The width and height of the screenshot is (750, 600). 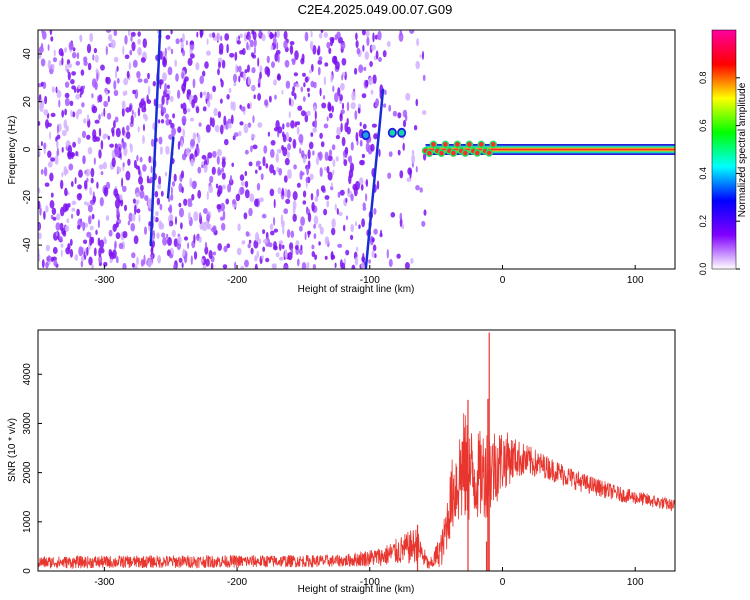 I want to click on y-tick-label: 4000, so click(x=27, y=374).